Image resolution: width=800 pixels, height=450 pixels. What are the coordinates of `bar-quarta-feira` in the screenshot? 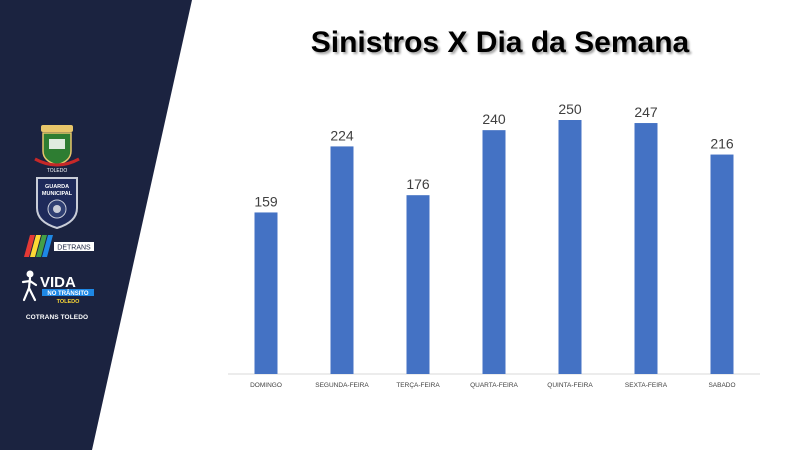 It's located at (494, 252).